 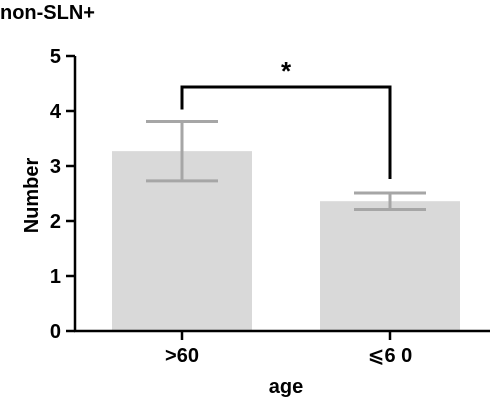 What do you see at coordinates (32, 196) in the screenshot?
I see `y-axis-label: Number` at bounding box center [32, 196].